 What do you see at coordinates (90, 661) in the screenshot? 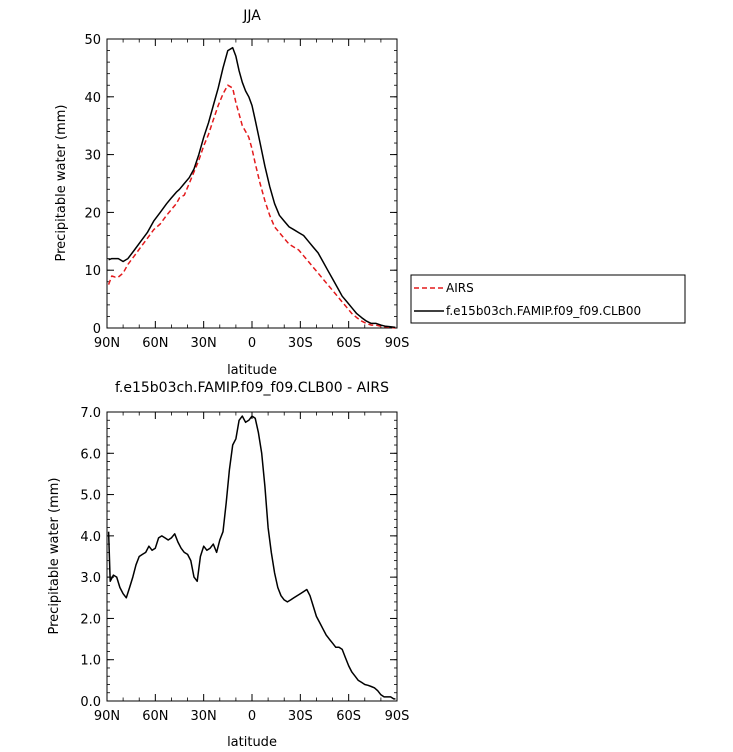
I see `y-tick-label: 1.0` at bounding box center [90, 661].